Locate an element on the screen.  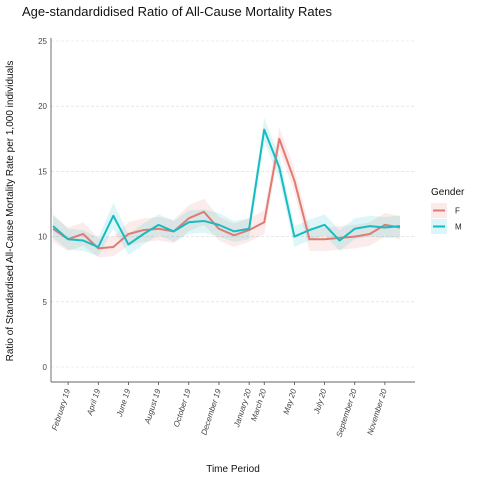
x-tick-label: January 20 is located at coordinates (242, 408).